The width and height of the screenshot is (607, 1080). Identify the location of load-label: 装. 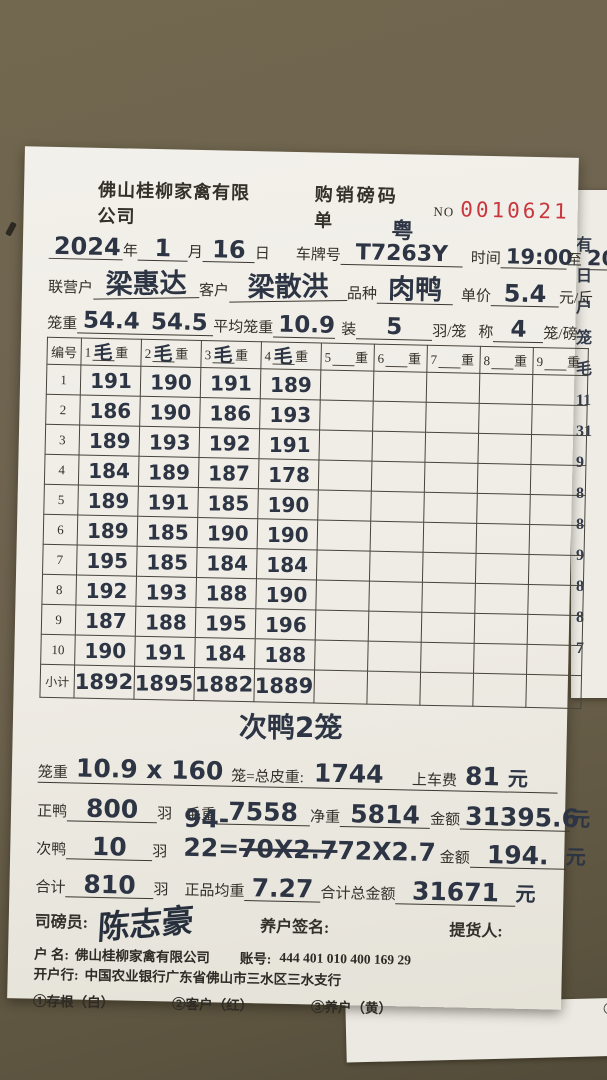
(349, 330).